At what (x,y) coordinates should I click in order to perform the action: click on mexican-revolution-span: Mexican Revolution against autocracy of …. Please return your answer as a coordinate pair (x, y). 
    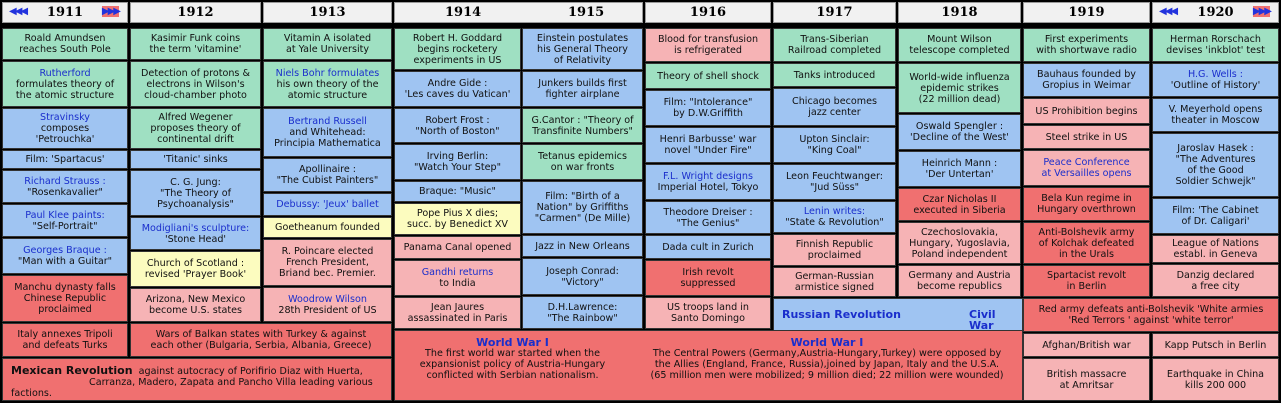
    Looking at the image, I should click on (197, 379).